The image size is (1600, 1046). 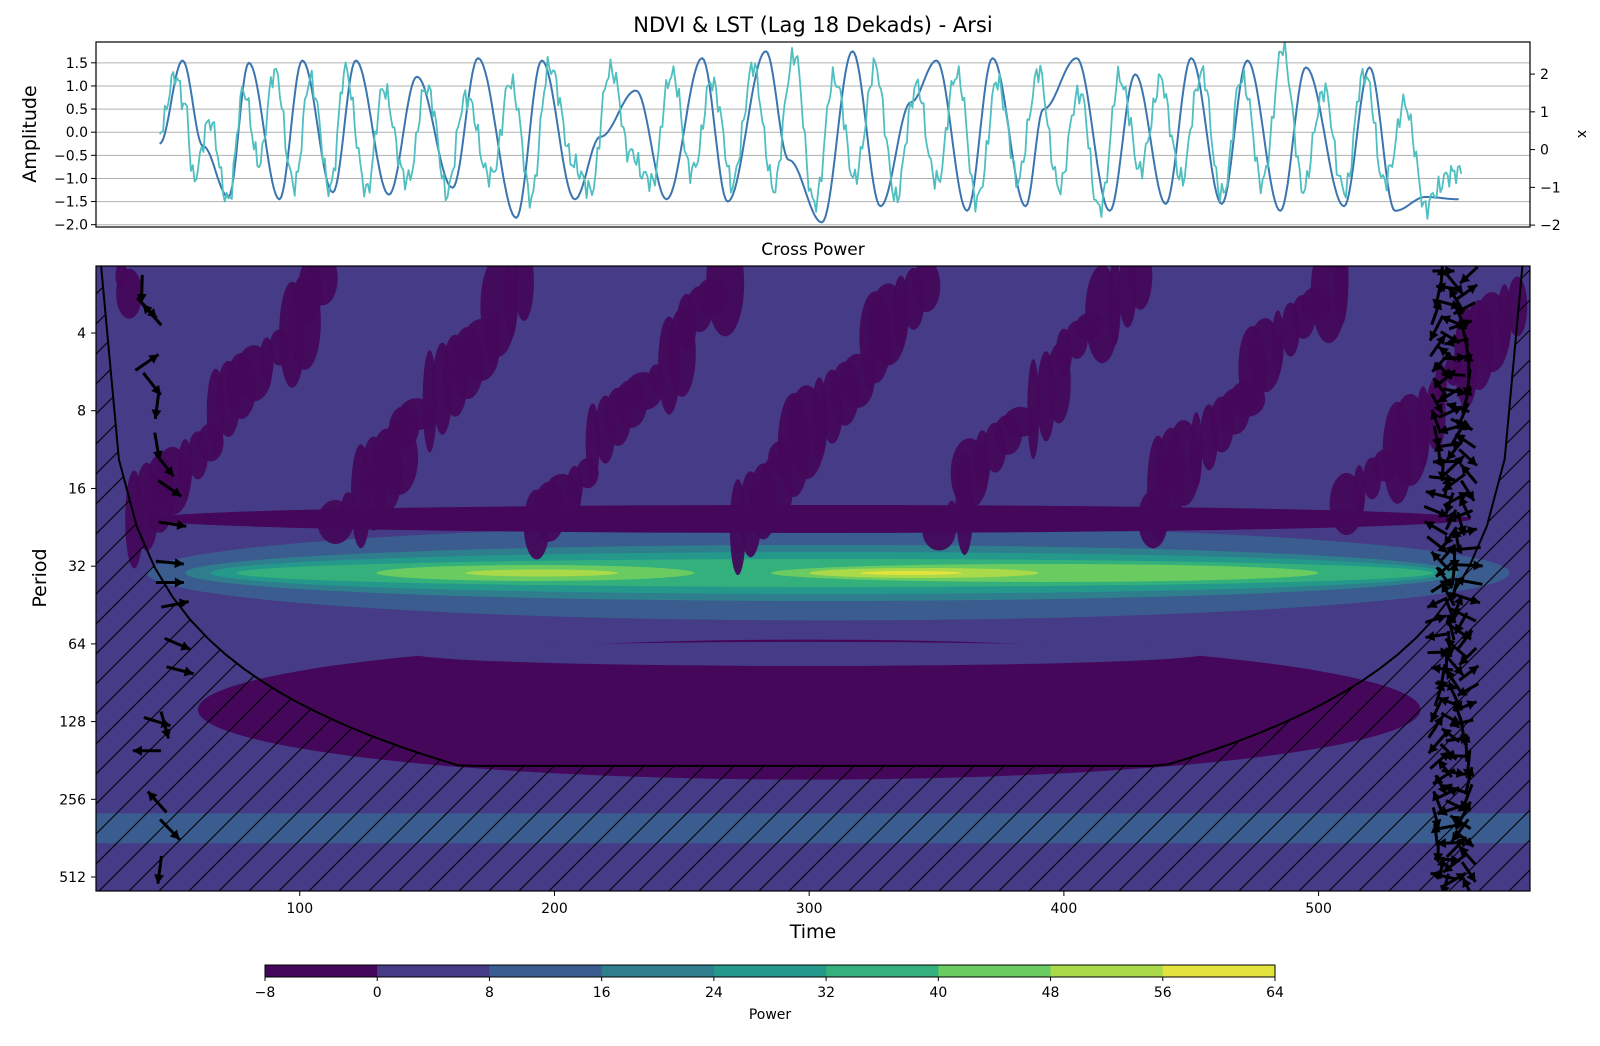 What do you see at coordinates (299, 909) in the screenshot?
I see `main-xtick-label: 100` at bounding box center [299, 909].